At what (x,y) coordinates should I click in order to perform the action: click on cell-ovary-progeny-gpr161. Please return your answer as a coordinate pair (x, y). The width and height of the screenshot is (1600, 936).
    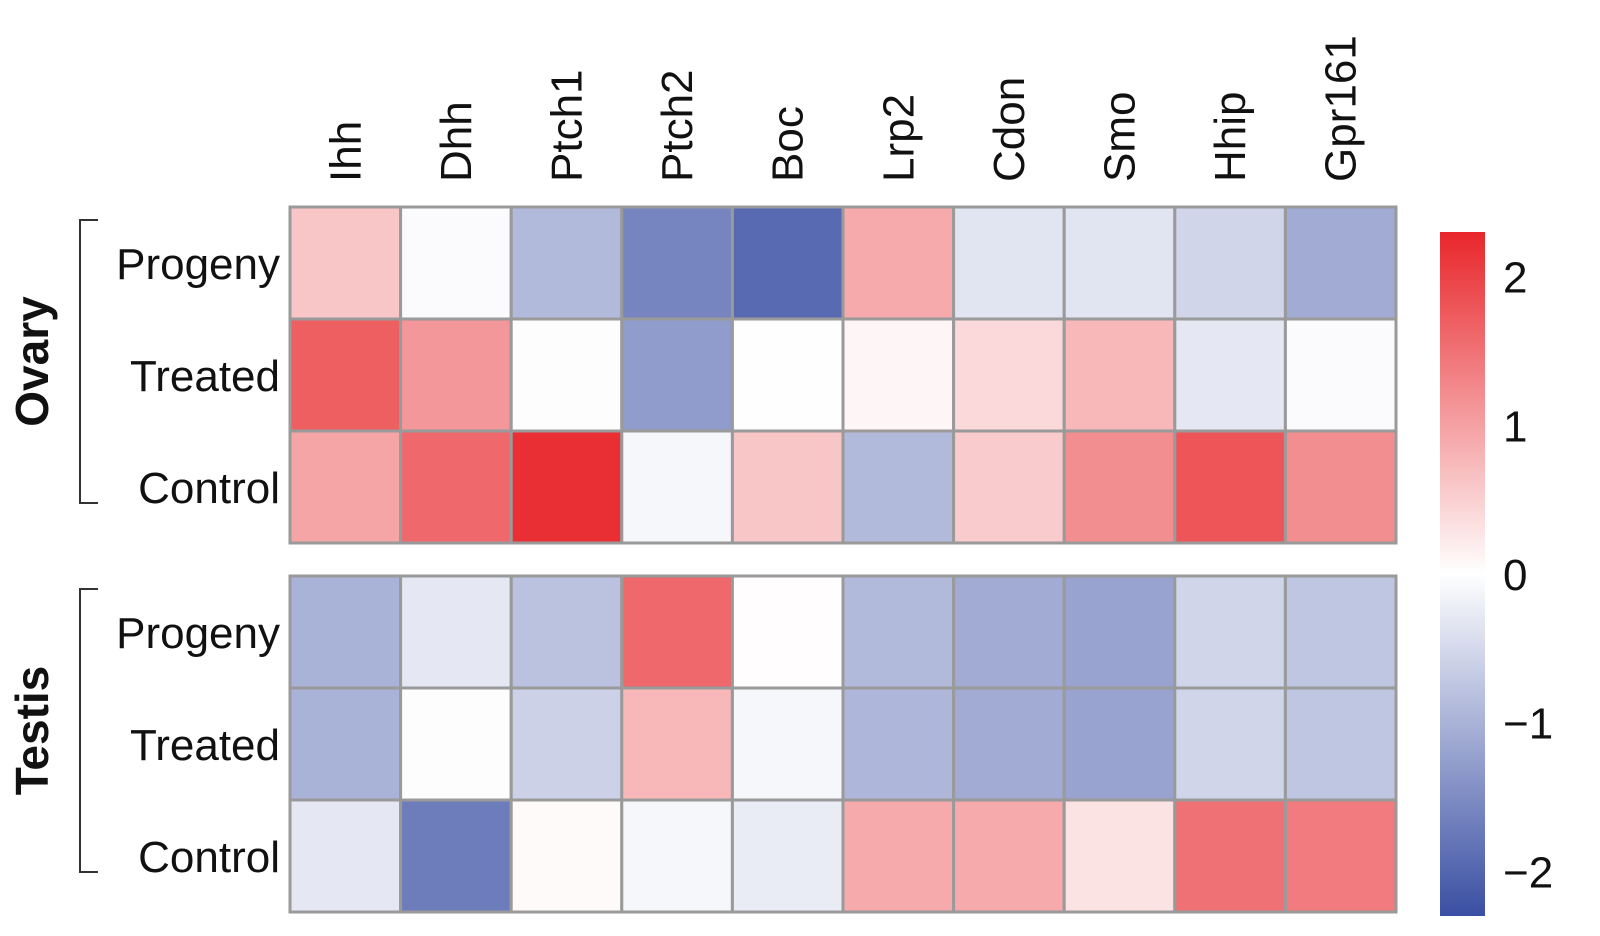
    Looking at the image, I should click on (1340, 263).